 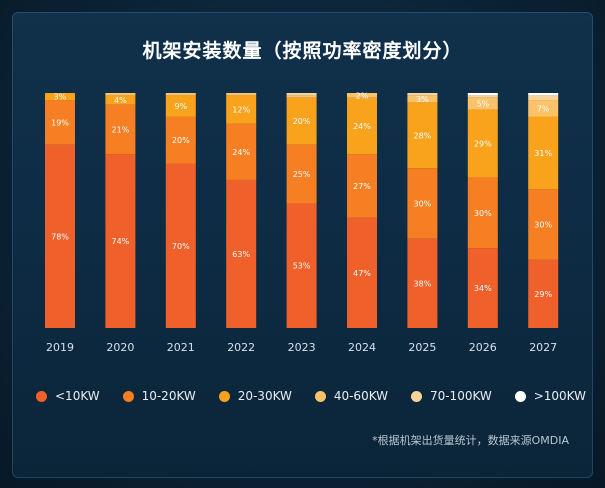 I want to click on x-tick-label-2019: 2019, so click(x=60, y=347).